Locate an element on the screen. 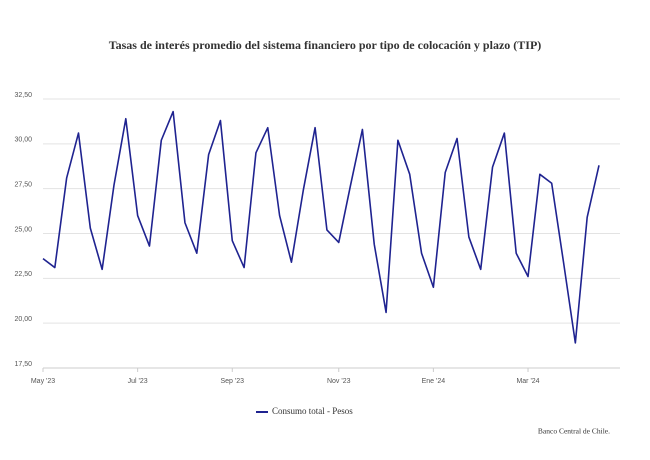 Image resolution: width=650 pixels, height=460 pixels. y-tick-label: 30,00 is located at coordinates (23, 140).